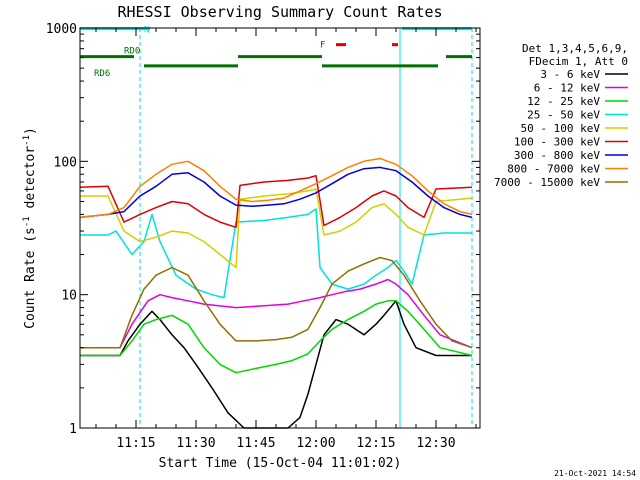 The image size is (640, 480). Describe the element at coordinates (65, 162) in the screenshot. I see `y-tick-label: 100` at that location.